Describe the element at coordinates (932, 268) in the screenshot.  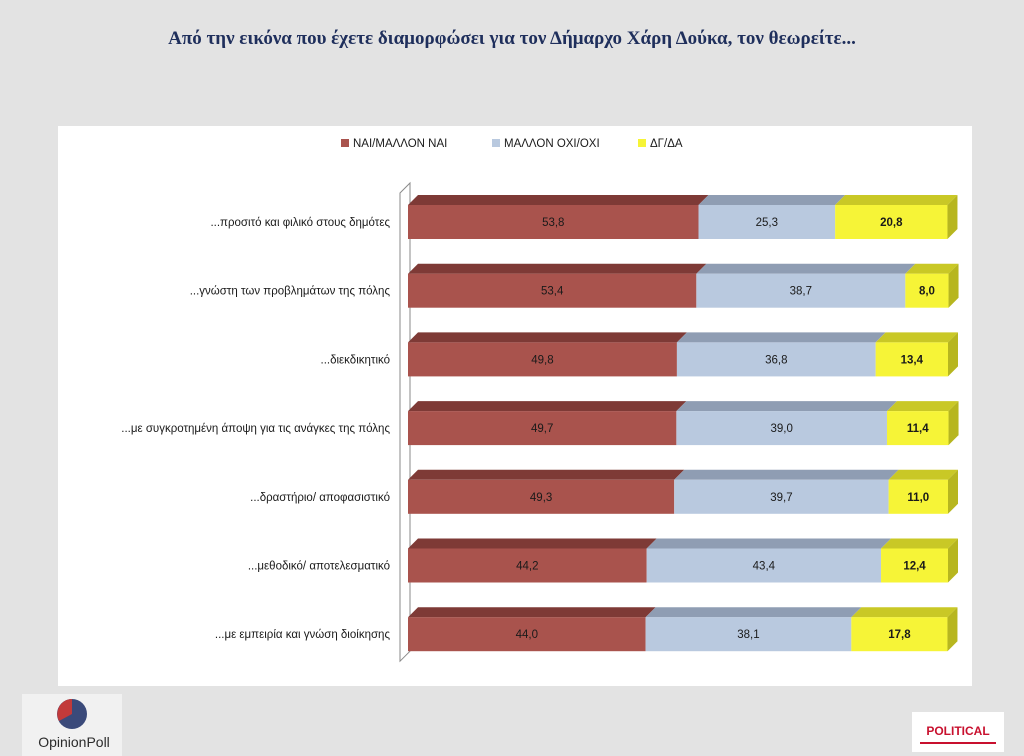
I see `bar-top-r2-s3` at that location.